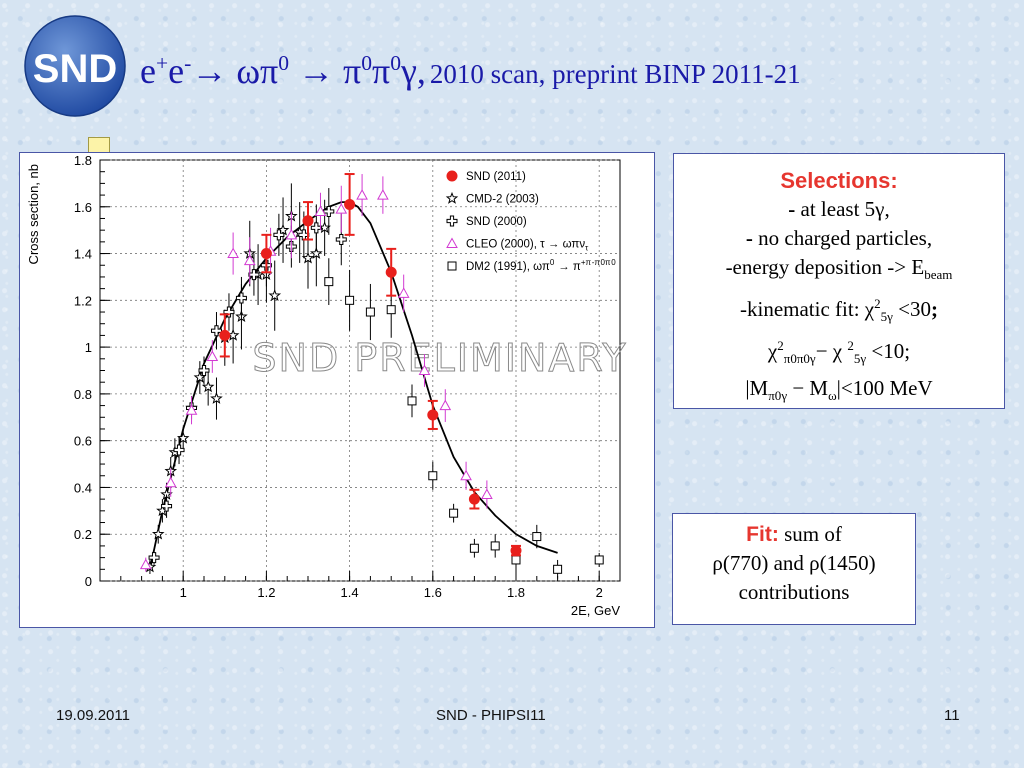 The width and height of the screenshot is (1024, 768). I want to click on fit-text-2: ρ(770) and ρ(1450), so click(794, 563).